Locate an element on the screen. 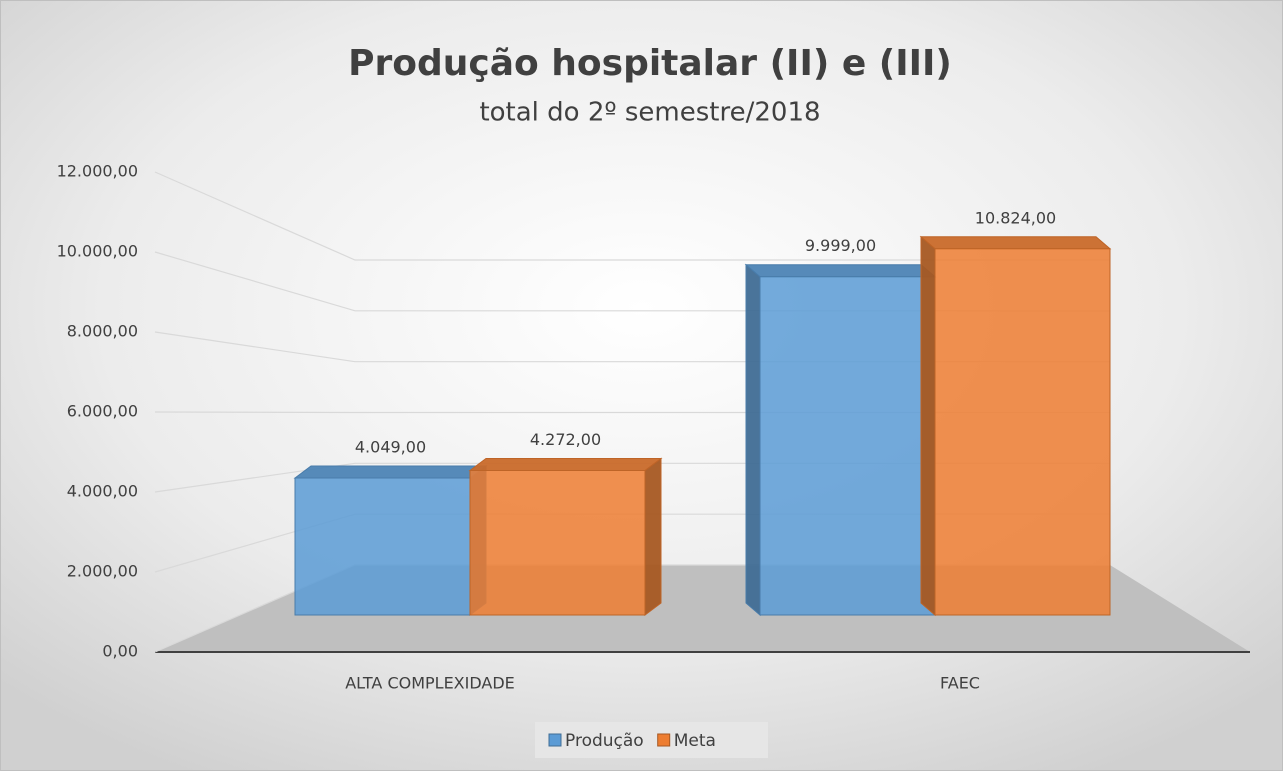  data-label: 10.824,00 is located at coordinates (1015, 217).